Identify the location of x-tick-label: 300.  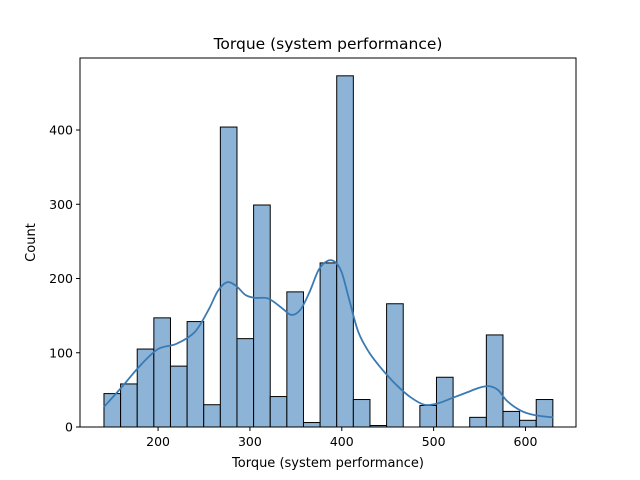
(250, 441).